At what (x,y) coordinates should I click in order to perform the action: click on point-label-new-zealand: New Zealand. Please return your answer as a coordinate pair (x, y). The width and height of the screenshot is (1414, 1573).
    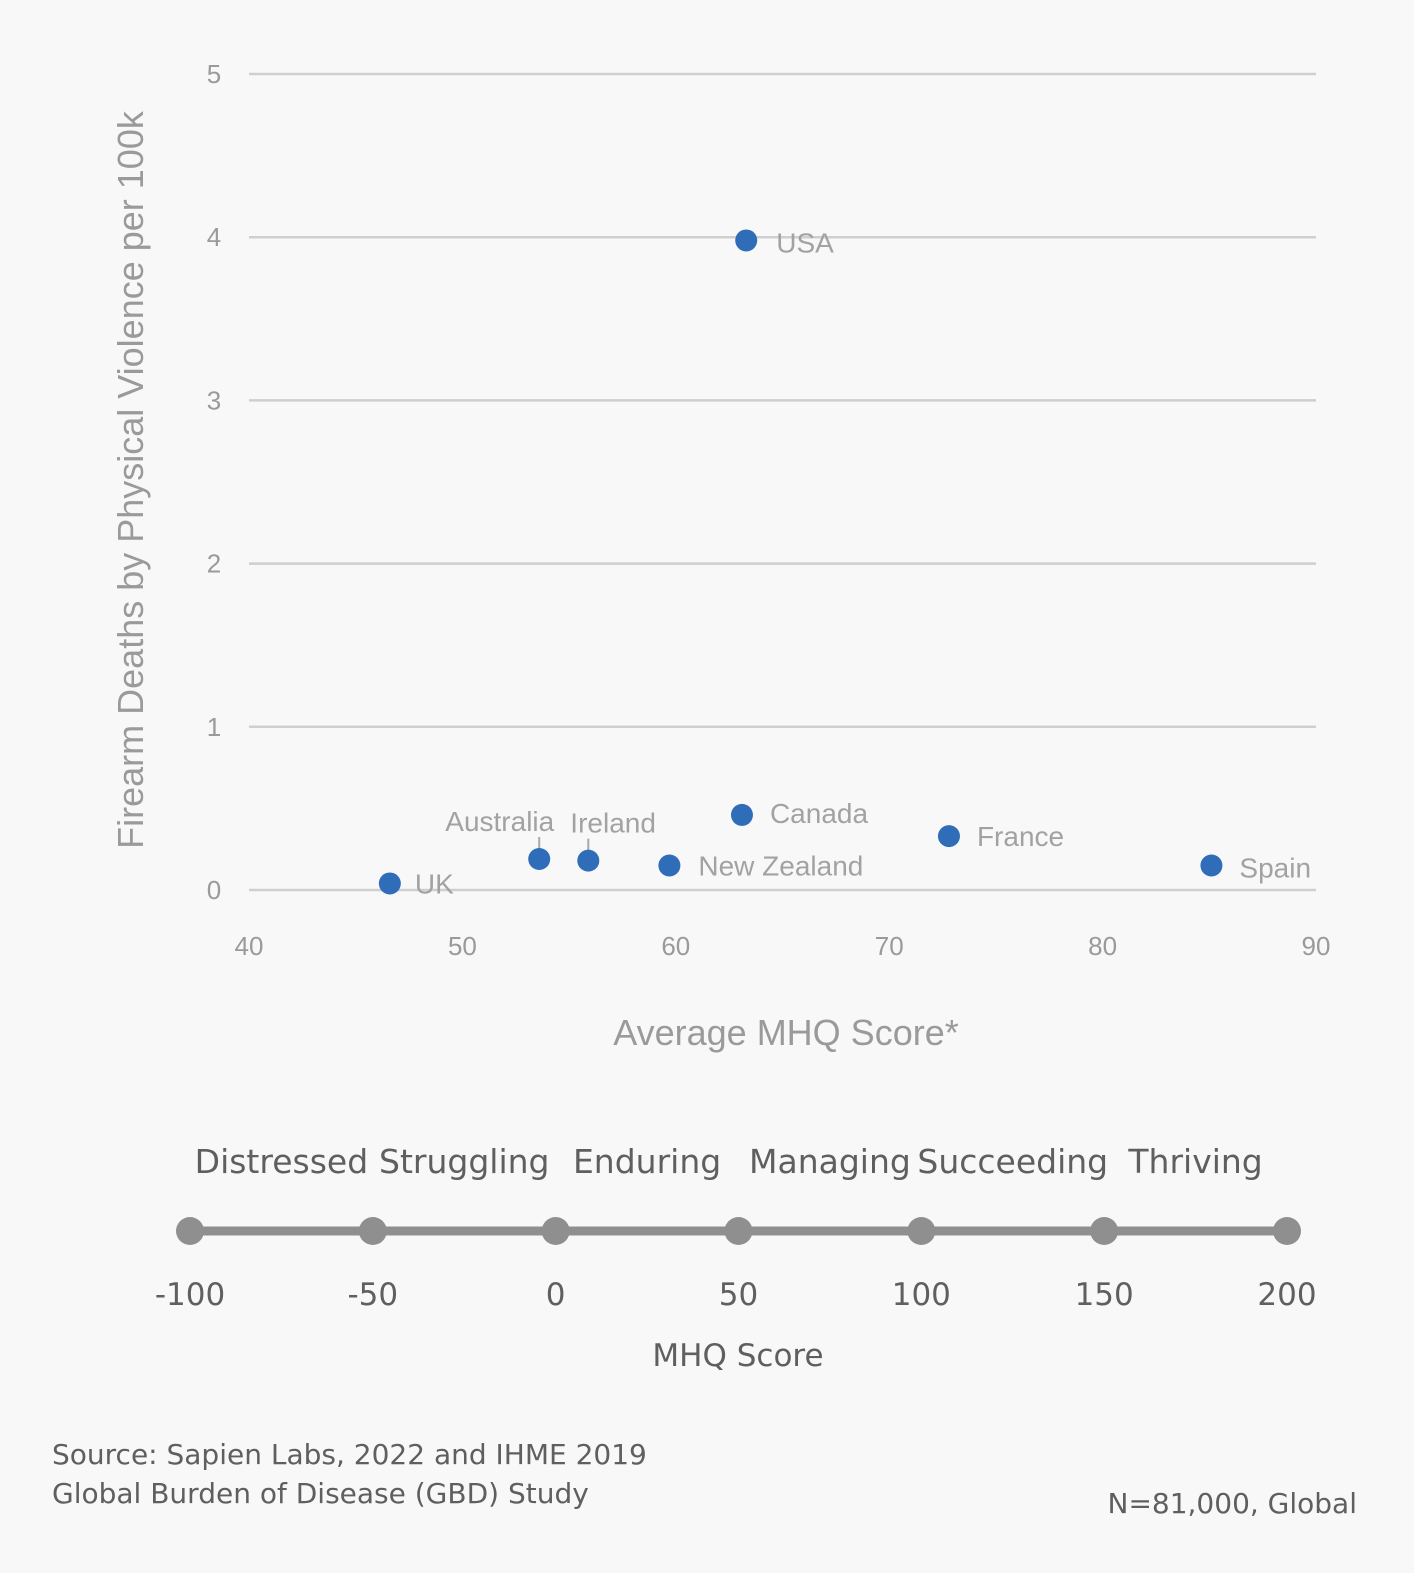
    Looking at the image, I should click on (780, 866).